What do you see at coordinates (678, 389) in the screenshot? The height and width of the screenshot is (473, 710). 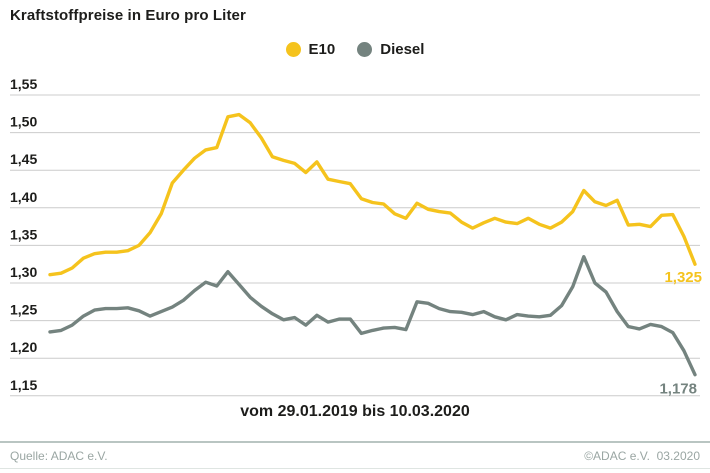 I see `diesel-end-value-label: 1,178` at bounding box center [678, 389].